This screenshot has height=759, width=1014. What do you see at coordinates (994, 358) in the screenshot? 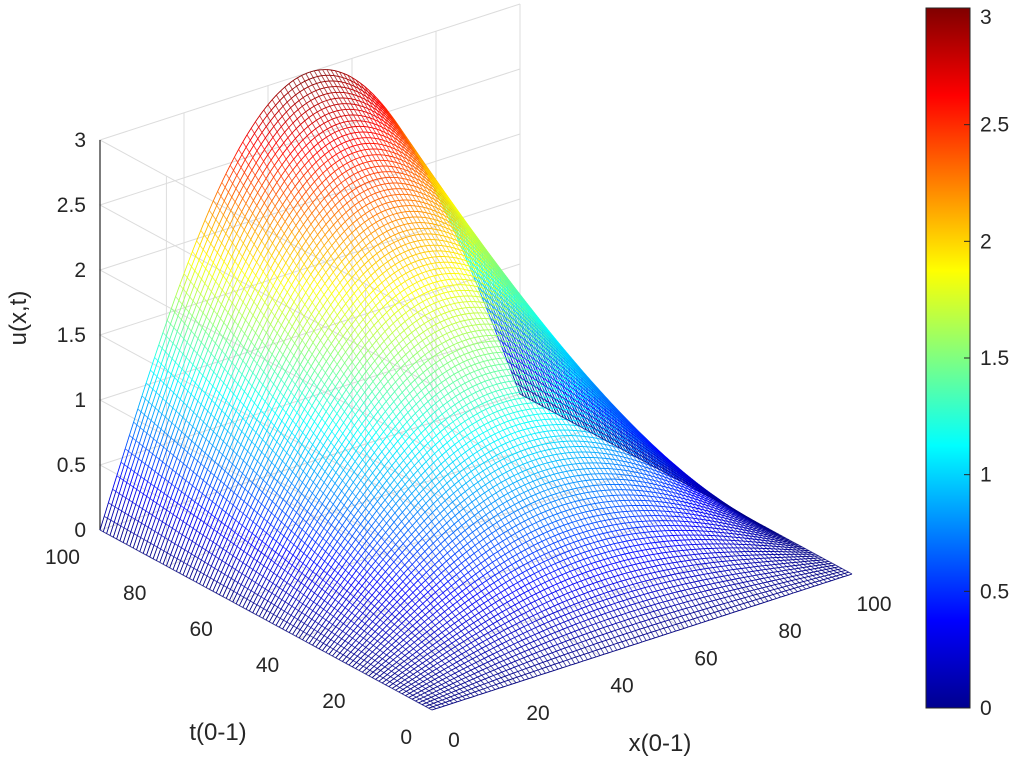
I see `colorbar-tick-label: 1.5` at bounding box center [994, 358].